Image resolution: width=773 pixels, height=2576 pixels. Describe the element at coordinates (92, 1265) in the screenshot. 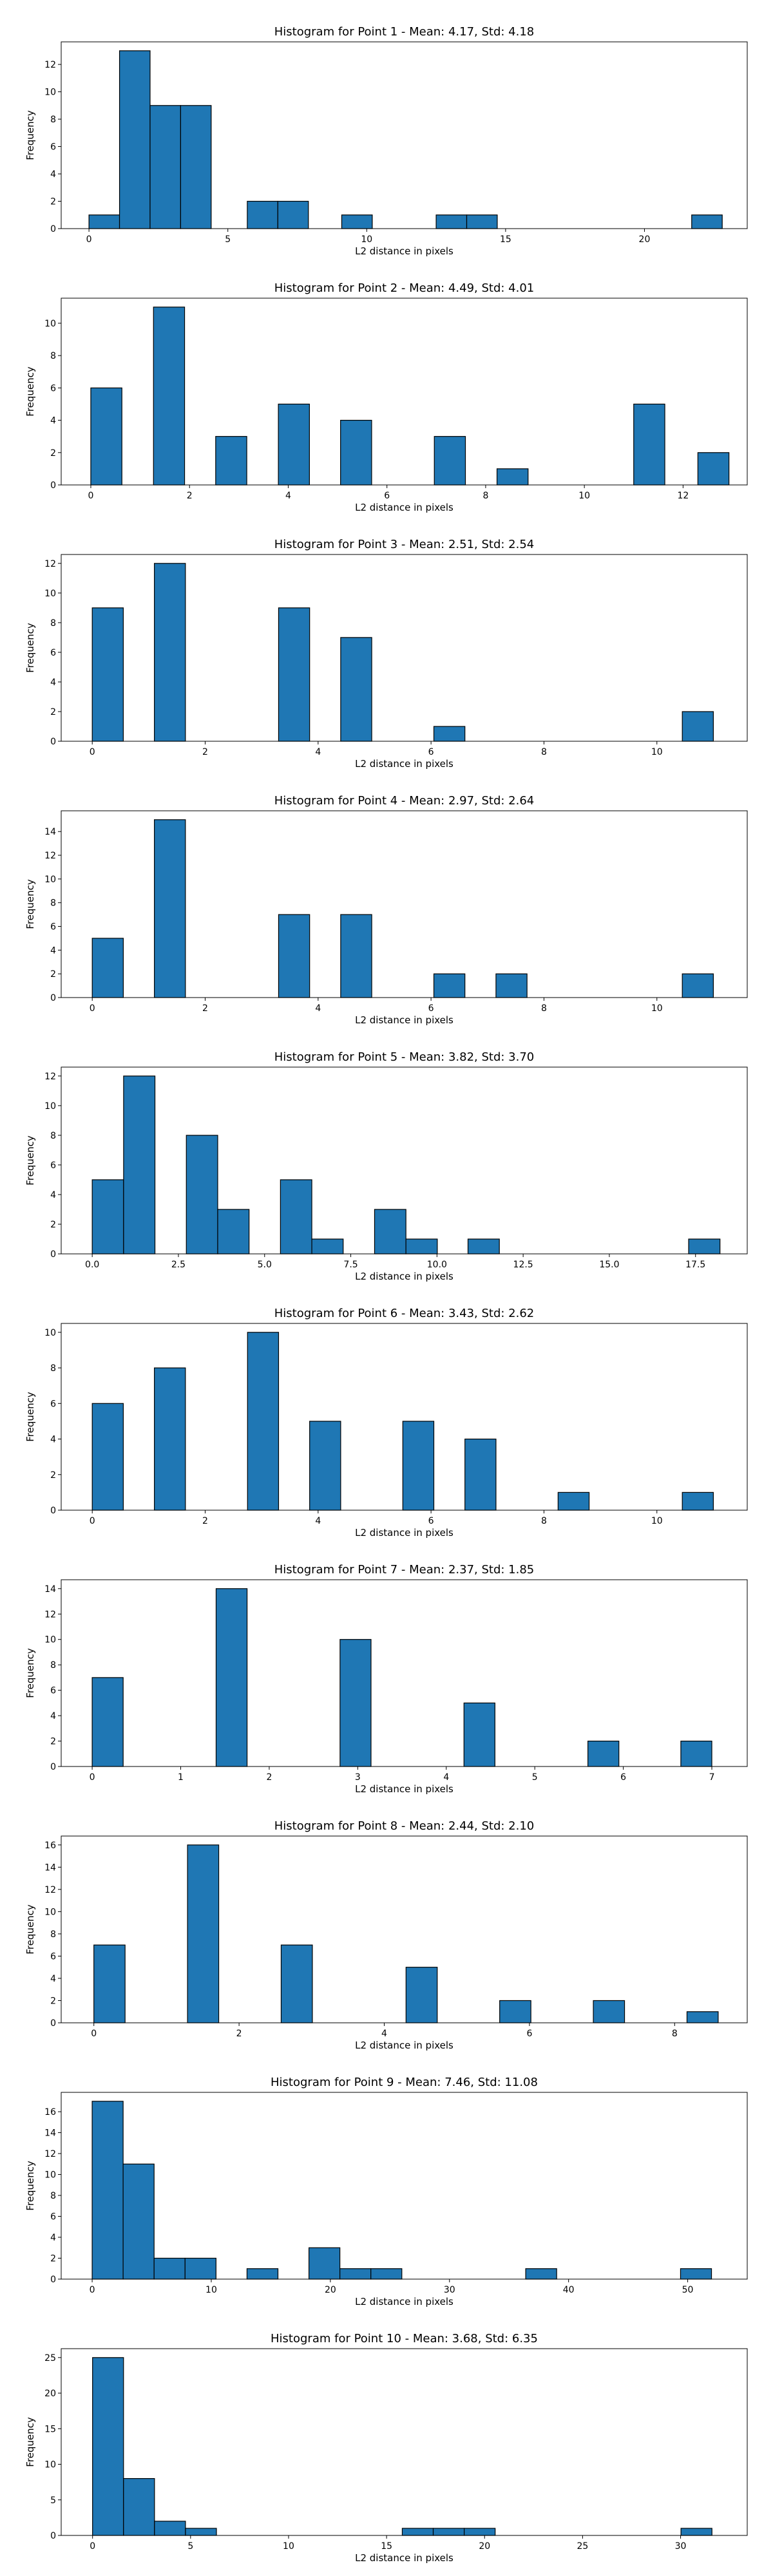

I see `x-tick-label: 0.0` at that location.